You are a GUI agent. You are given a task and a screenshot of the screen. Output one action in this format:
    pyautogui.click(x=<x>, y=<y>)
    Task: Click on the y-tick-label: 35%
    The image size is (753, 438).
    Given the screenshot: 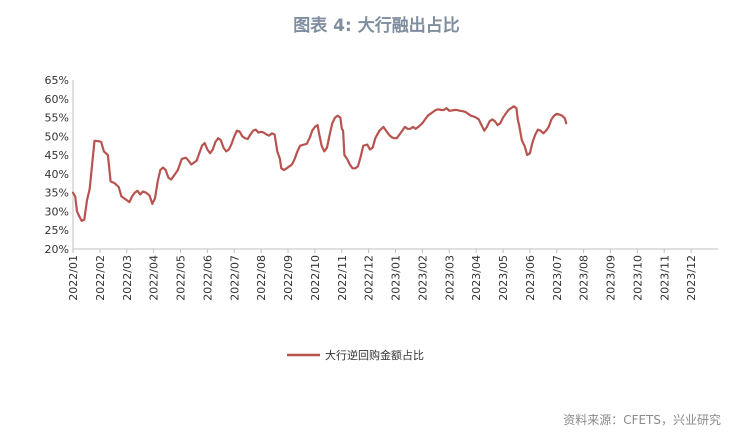 What is the action you would take?
    pyautogui.click(x=57, y=193)
    